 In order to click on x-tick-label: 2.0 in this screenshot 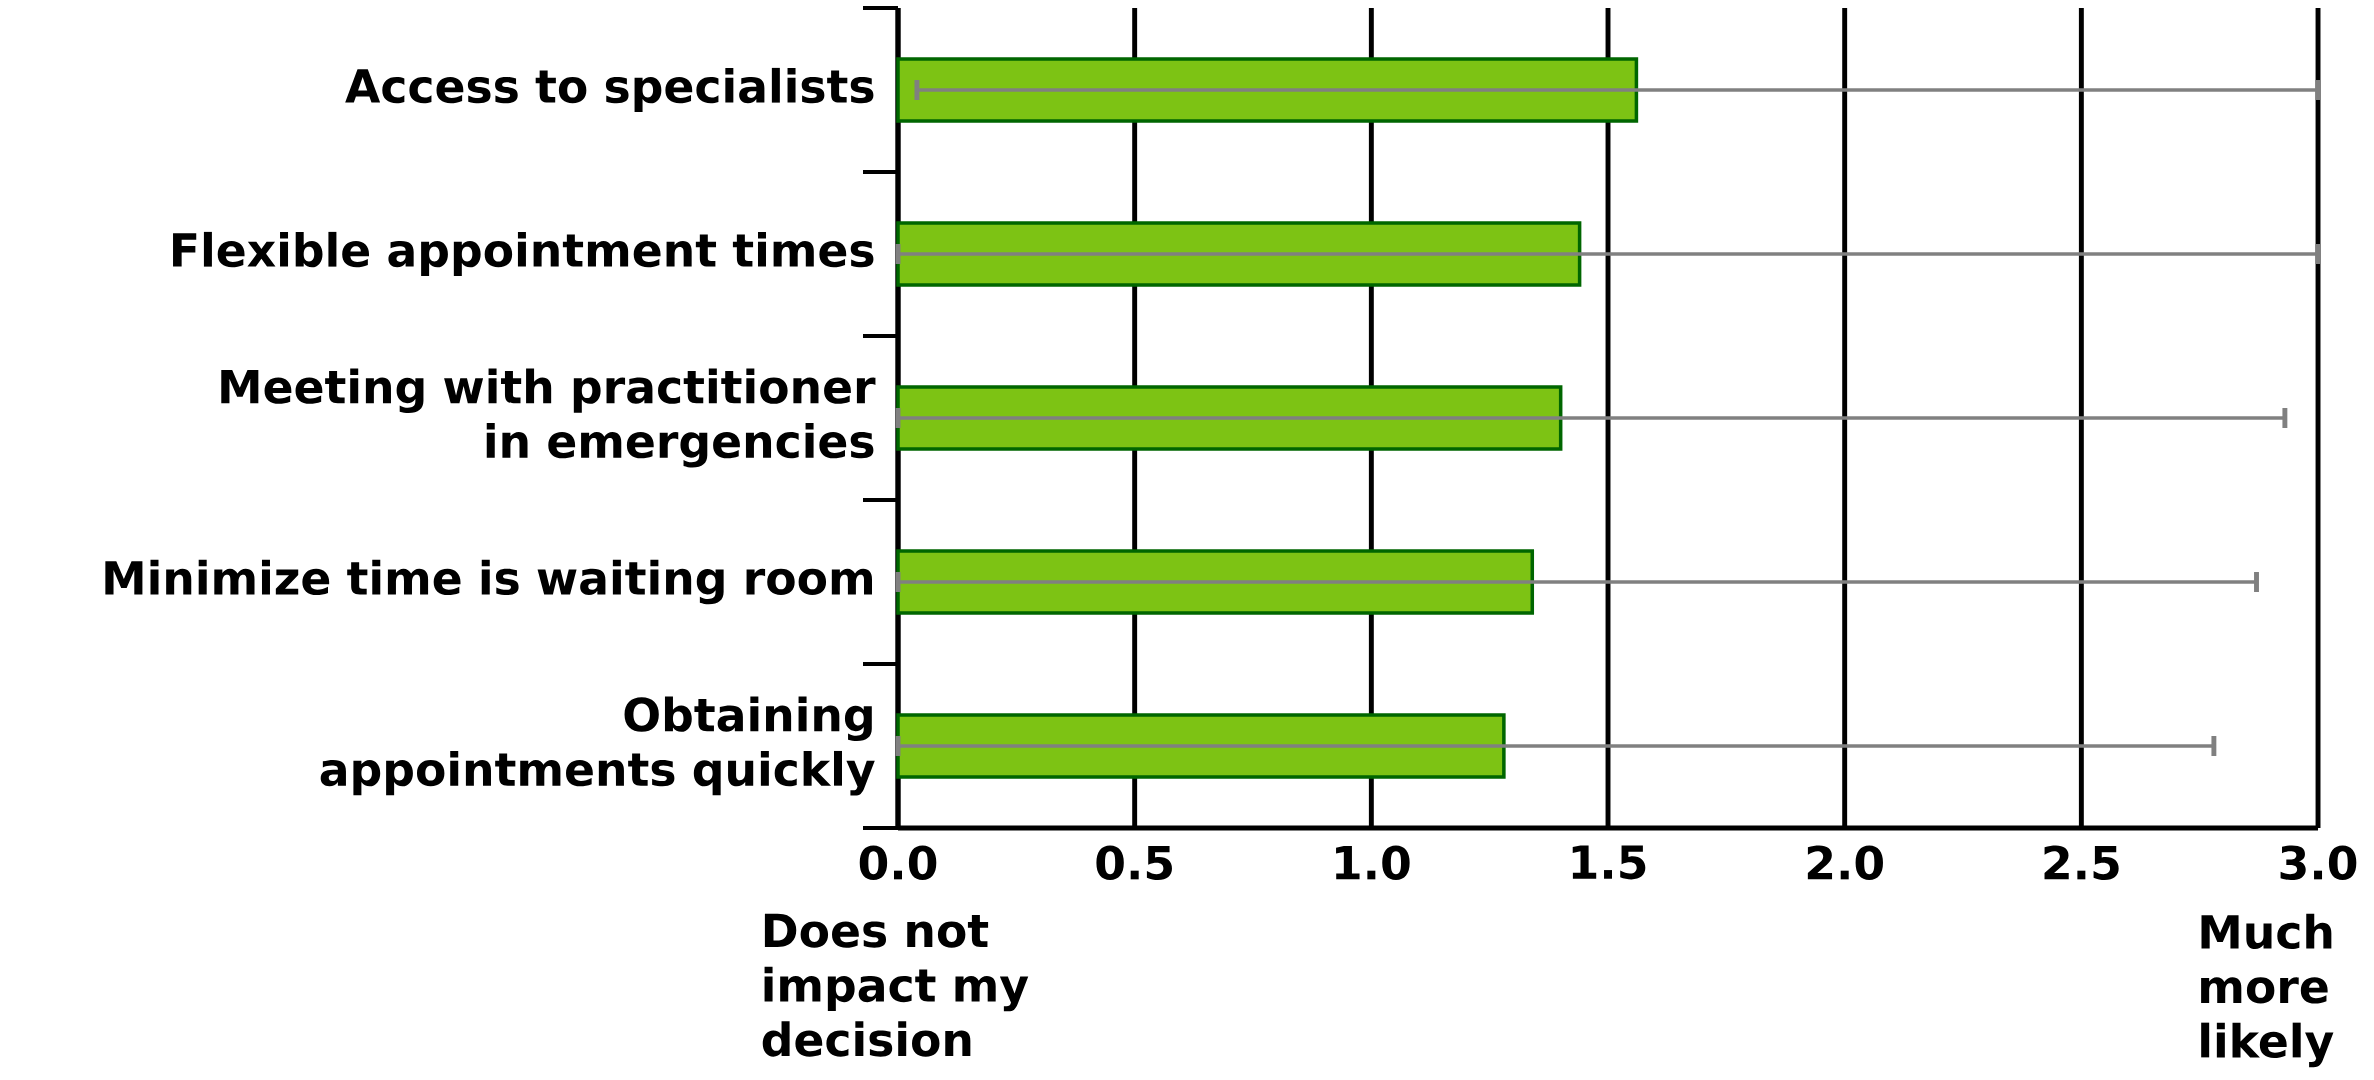, I will do `click(1845, 862)`.